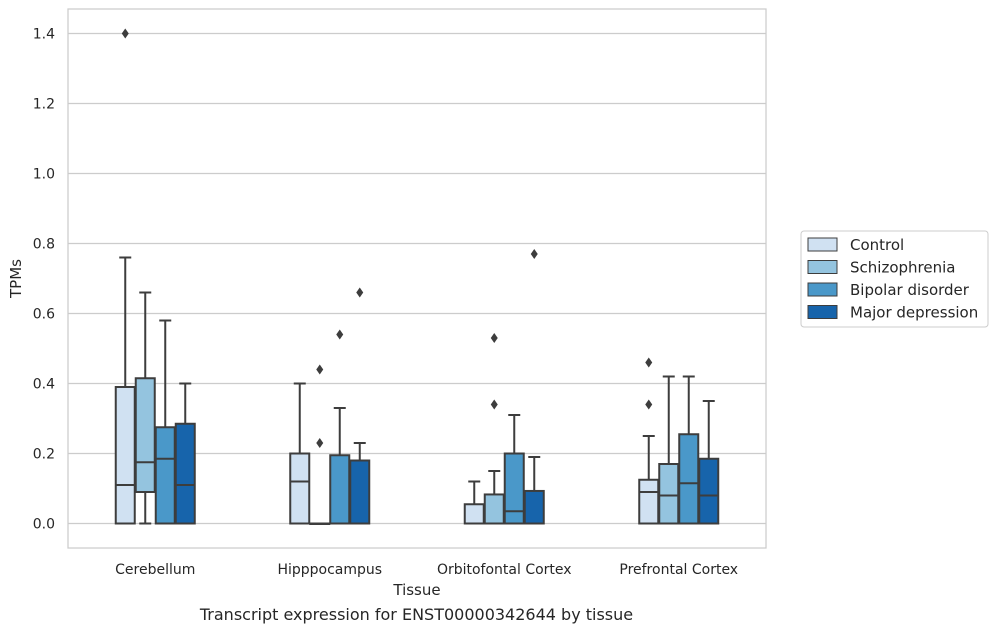 This screenshot has height=634, width=997. Describe the element at coordinates (44, 525) in the screenshot. I see `y-tick-label: 0.0` at that location.